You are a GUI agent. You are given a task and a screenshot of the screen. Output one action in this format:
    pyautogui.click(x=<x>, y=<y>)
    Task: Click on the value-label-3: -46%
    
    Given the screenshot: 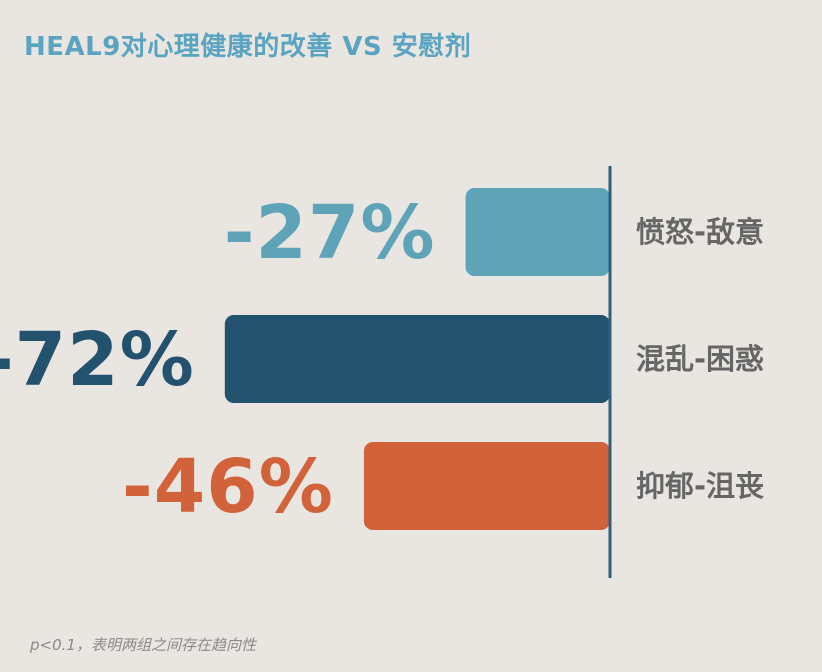 What is the action you would take?
    pyautogui.click(x=228, y=487)
    